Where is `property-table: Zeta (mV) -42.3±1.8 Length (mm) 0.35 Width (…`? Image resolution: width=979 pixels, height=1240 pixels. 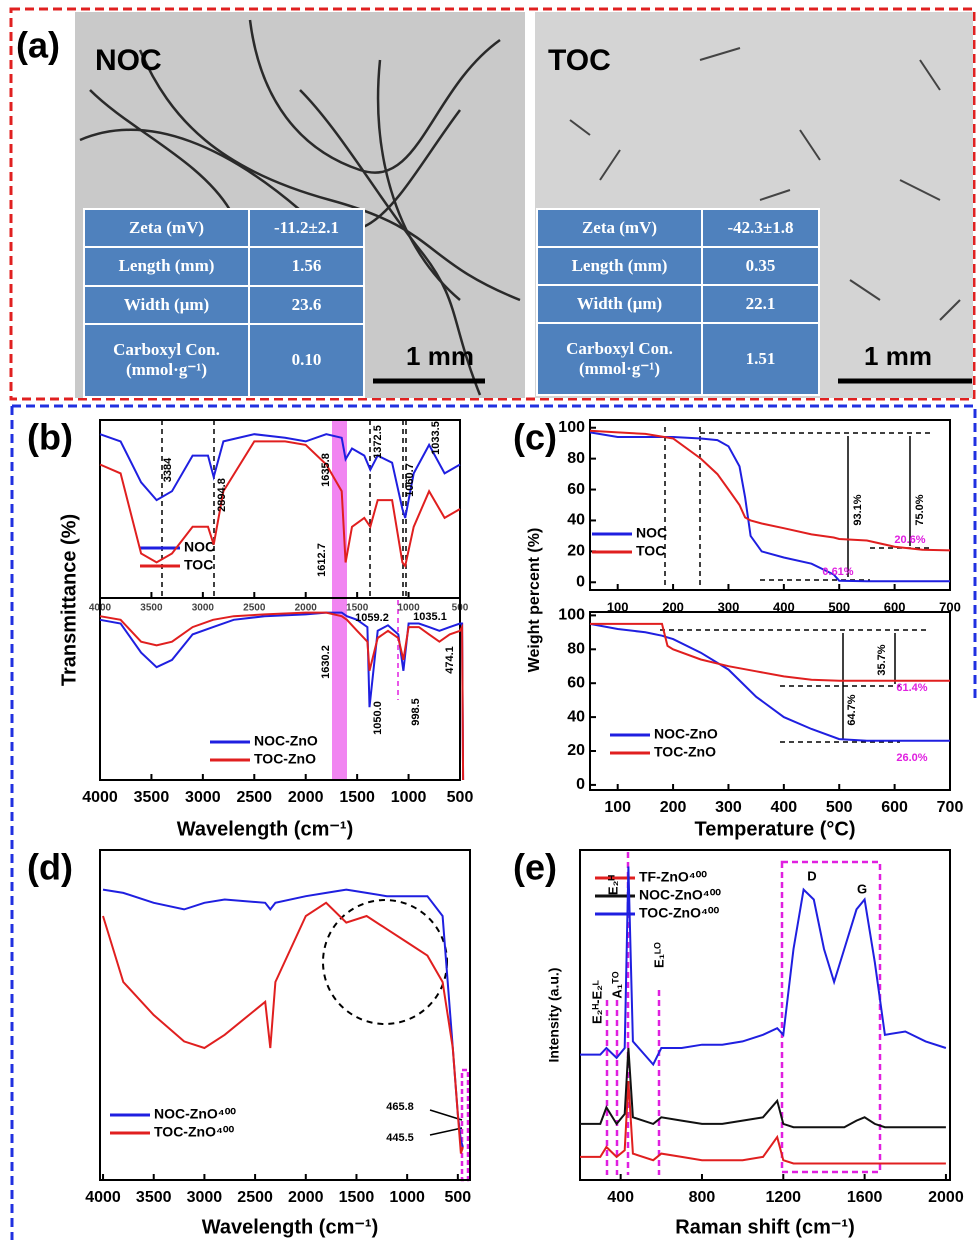
property-table: Zeta (mV) -42.3±1.8 Length (mm) 0.35 Width (… is located at coordinates (678, 302).